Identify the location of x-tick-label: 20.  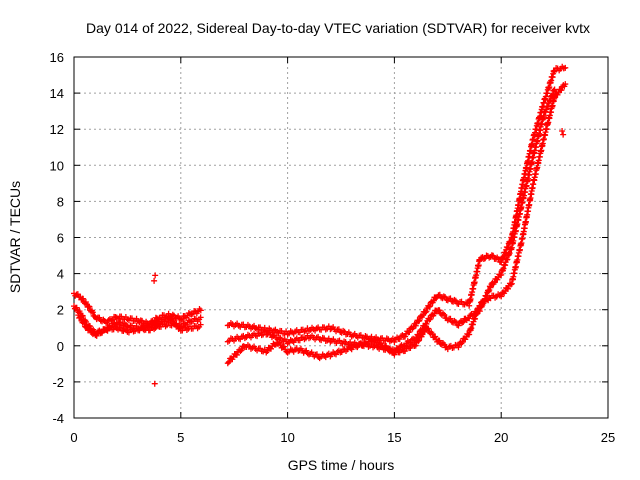
(501, 437).